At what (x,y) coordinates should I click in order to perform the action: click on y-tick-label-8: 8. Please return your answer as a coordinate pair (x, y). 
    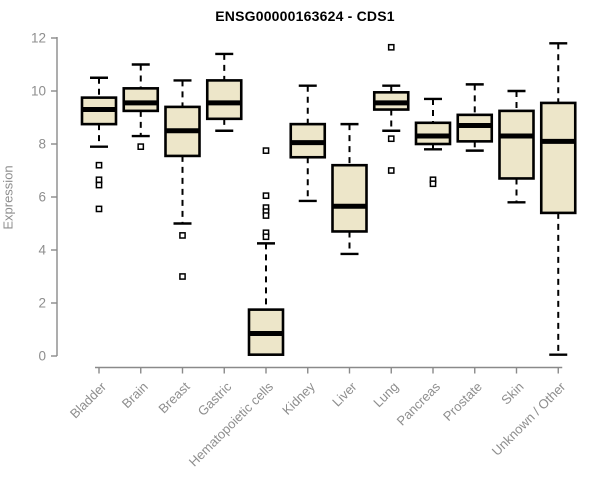
    Looking at the image, I should click on (42, 144).